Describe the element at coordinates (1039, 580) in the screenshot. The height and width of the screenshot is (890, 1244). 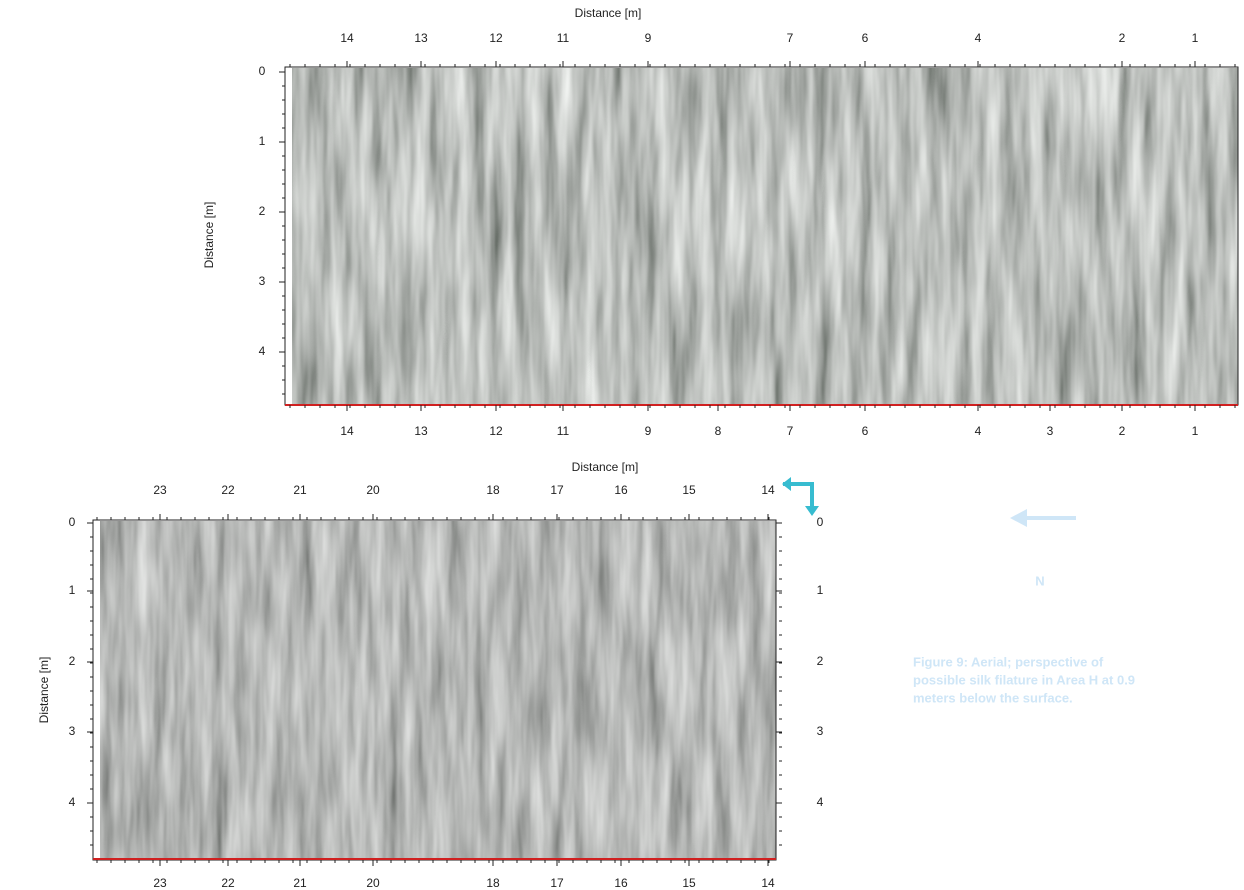
I see `north-label: N` at that location.